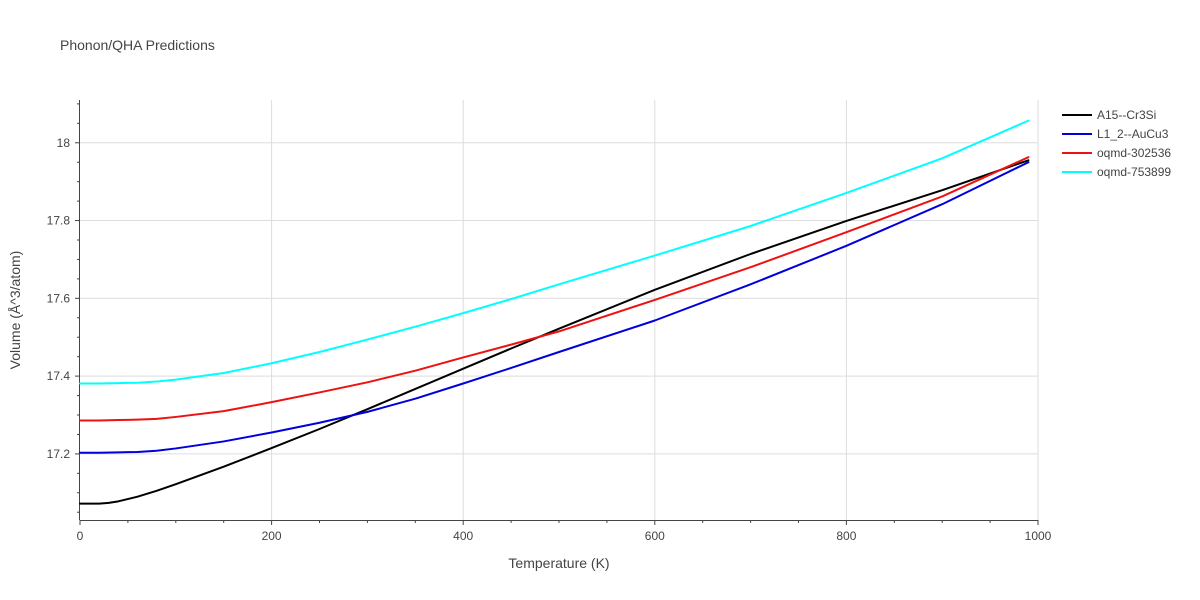 Image resolution: width=1200 pixels, height=600 pixels. Describe the element at coordinates (59, 298) in the screenshot. I see `y-tick-label: 17.6` at that location.